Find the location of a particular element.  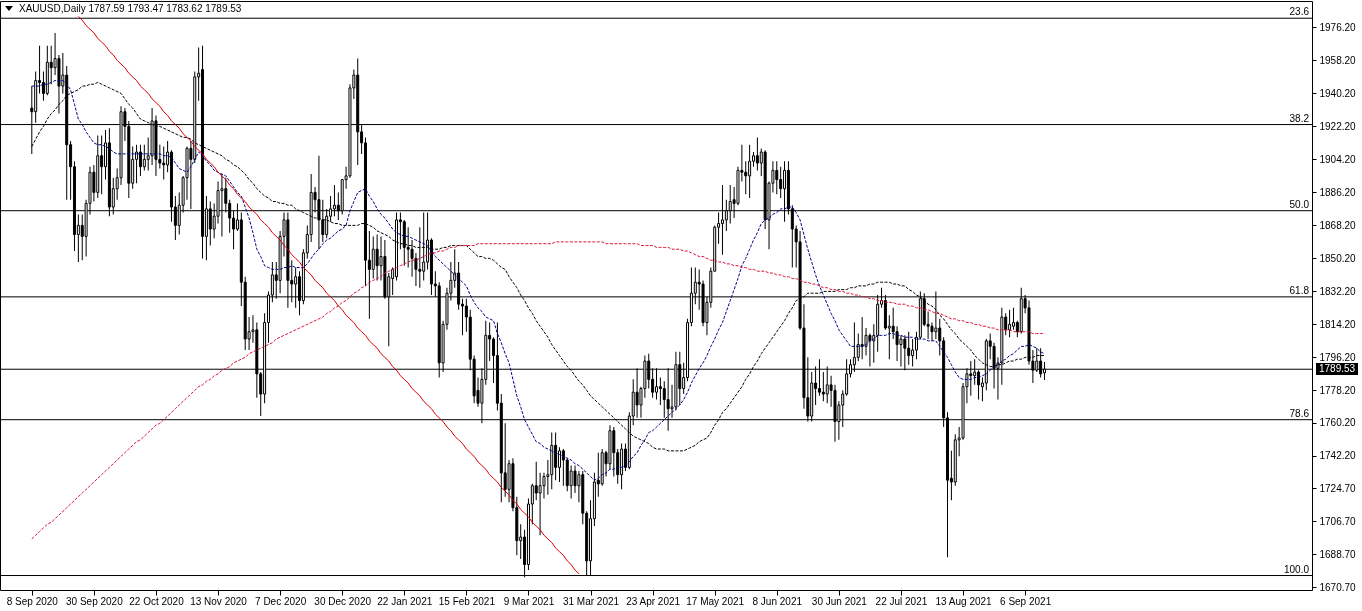

y-tick-label: 1922.20 is located at coordinates (1338, 126).